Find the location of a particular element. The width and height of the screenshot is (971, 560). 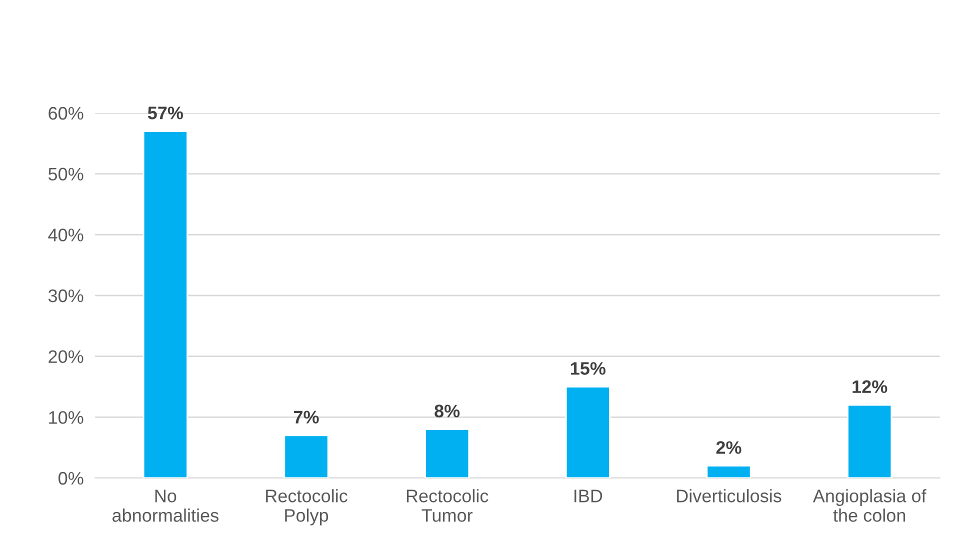

x-tick-label: IBD is located at coordinates (588, 496).